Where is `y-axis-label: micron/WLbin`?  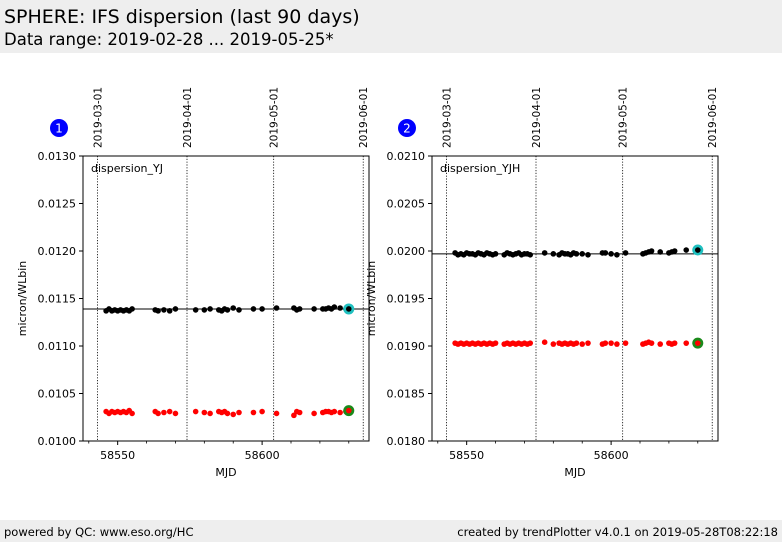
y-axis-label: micron/WLbin is located at coordinates (22, 299).